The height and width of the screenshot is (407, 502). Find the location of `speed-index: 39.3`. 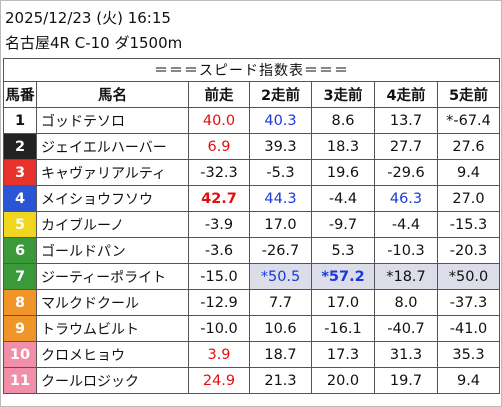

speed-index: 39.3 is located at coordinates (280, 146).